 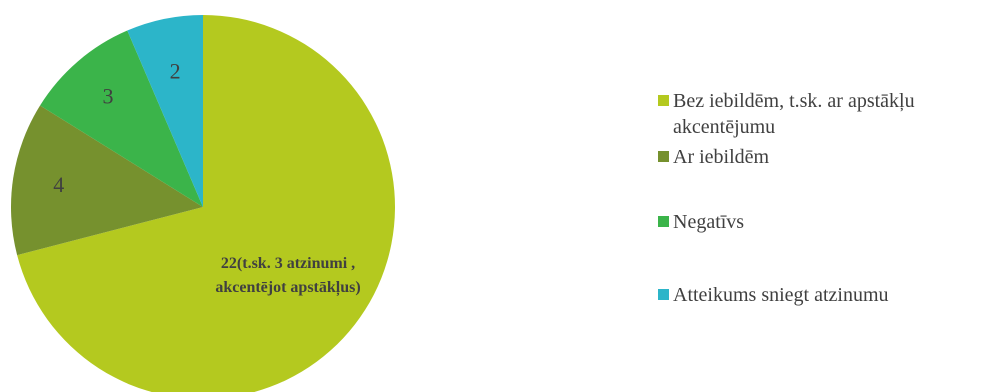 What do you see at coordinates (721, 157) in the screenshot?
I see `legend-label: Ar iebildēm` at bounding box center [721, 157].